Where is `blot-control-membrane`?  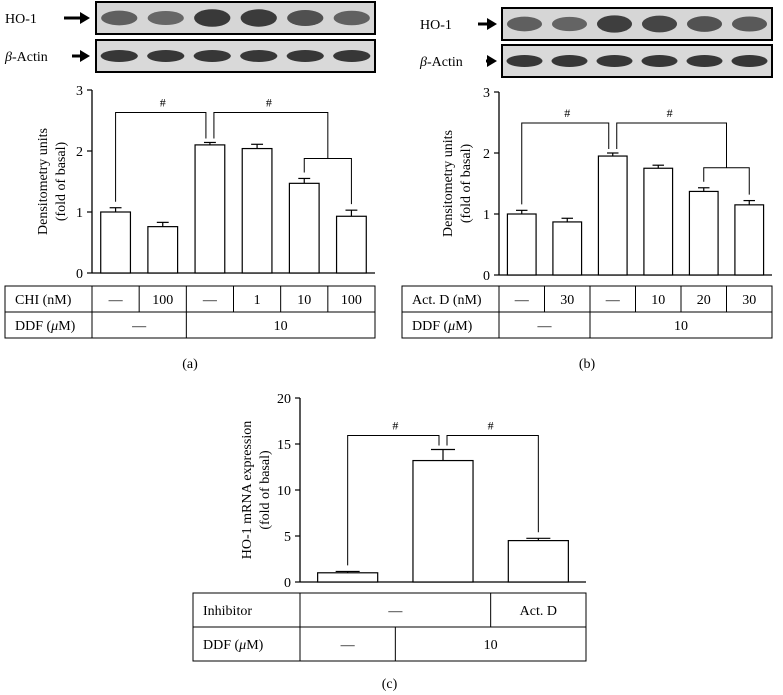
blot-control-membrane is located at coordinates (235, 56).